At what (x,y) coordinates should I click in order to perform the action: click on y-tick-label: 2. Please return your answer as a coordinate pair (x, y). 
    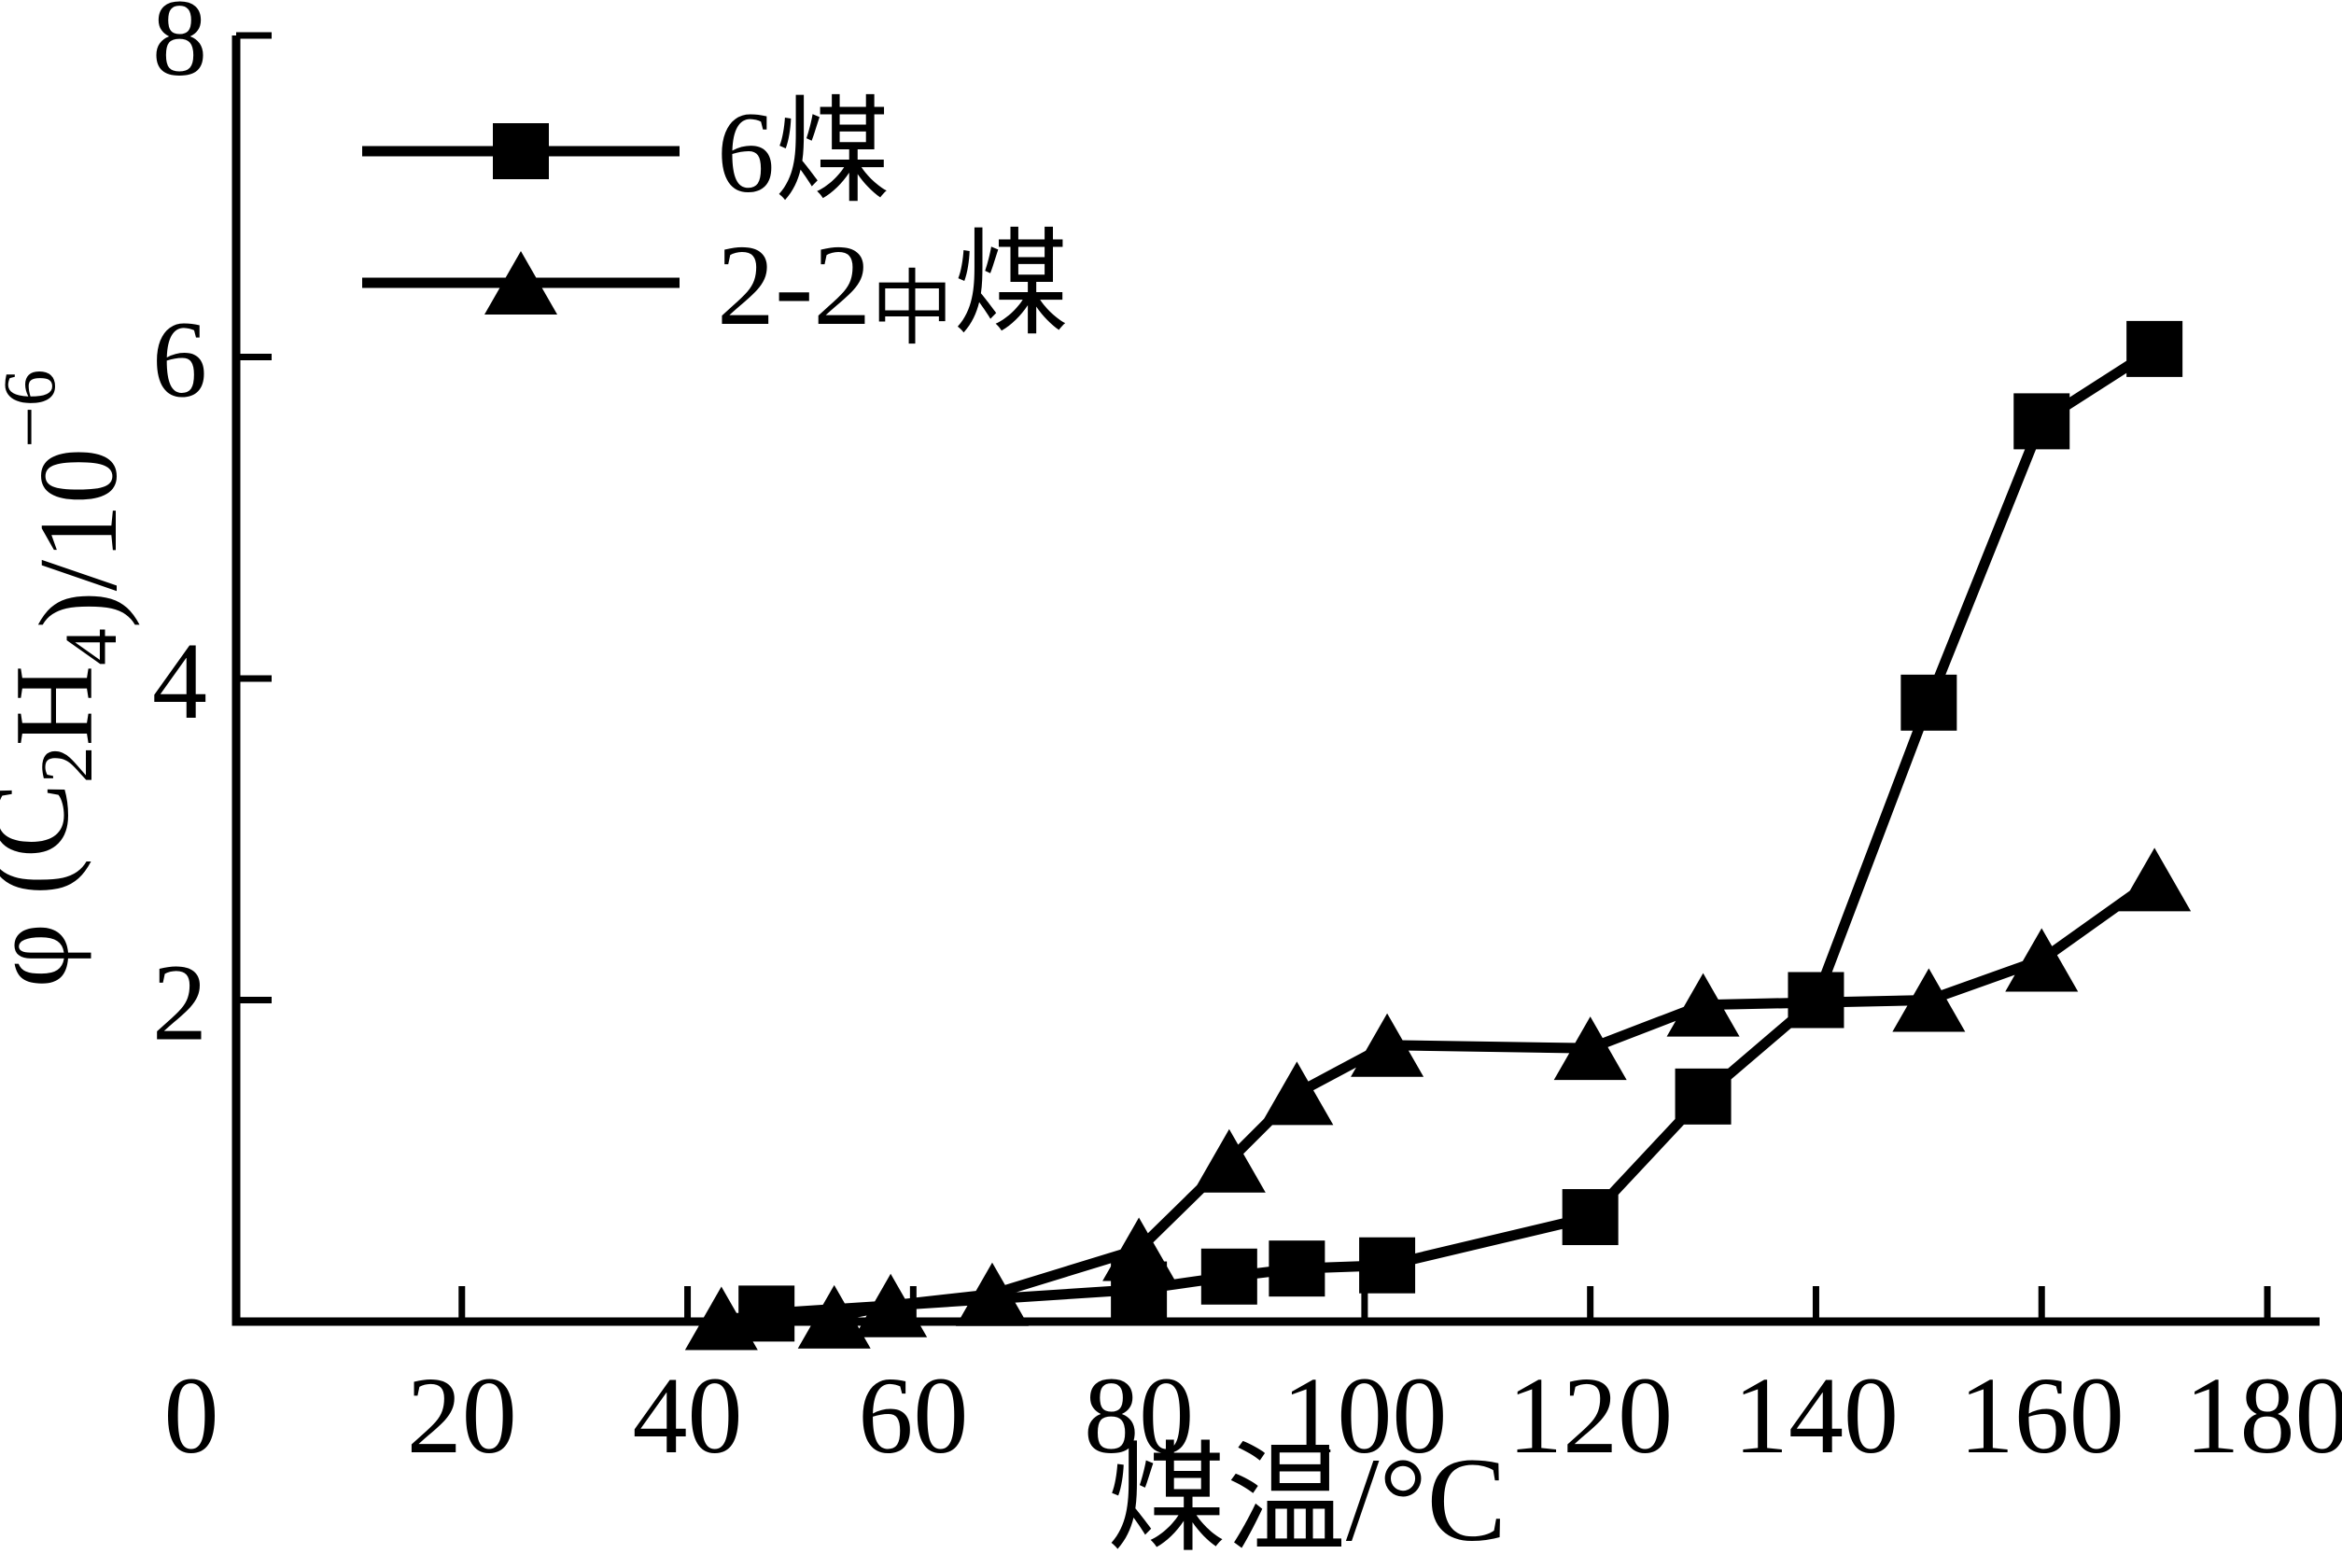
    Looking at the image, I should click on (179, 1003).